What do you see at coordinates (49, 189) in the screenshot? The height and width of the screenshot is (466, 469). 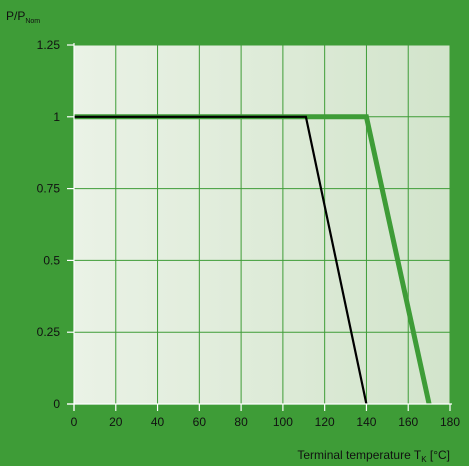 I see `y-tick-label: 0.75` at bounding box center [49, 189].